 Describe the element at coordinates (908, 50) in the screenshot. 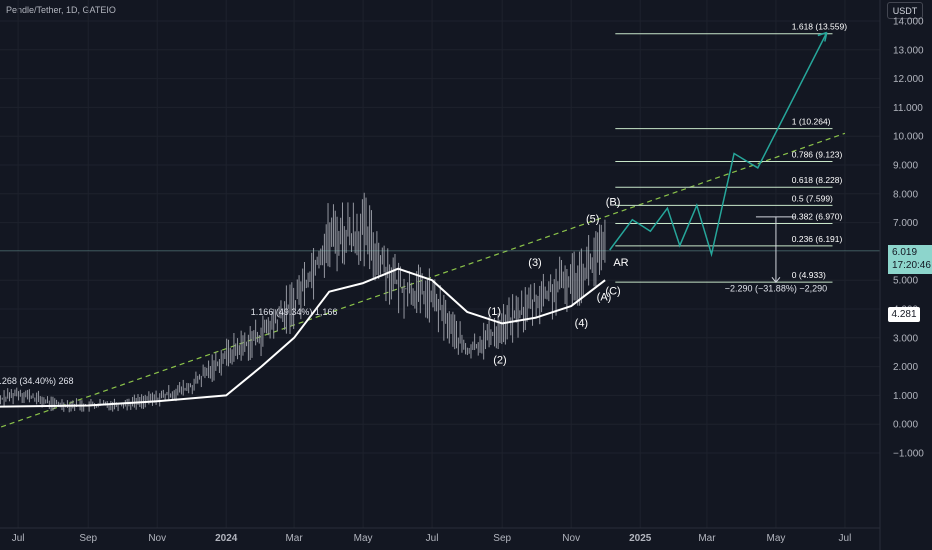

I see `y-tick-label: 13.000` at that location.